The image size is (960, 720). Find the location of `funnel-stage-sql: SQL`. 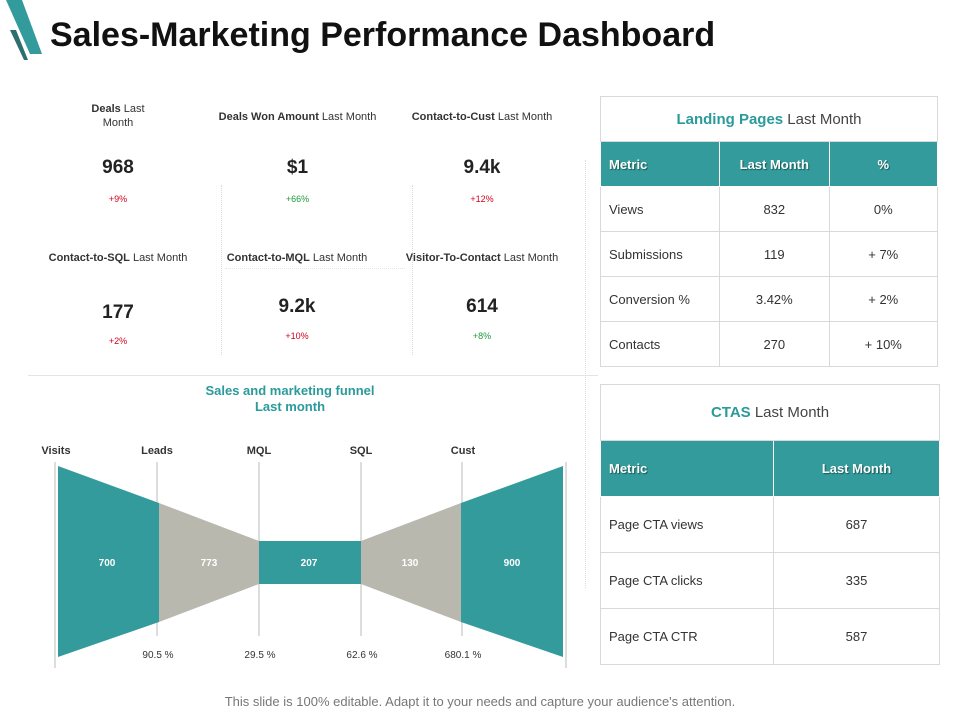

funnel-stage-sql: SQL is located at coordinates (361, 451).